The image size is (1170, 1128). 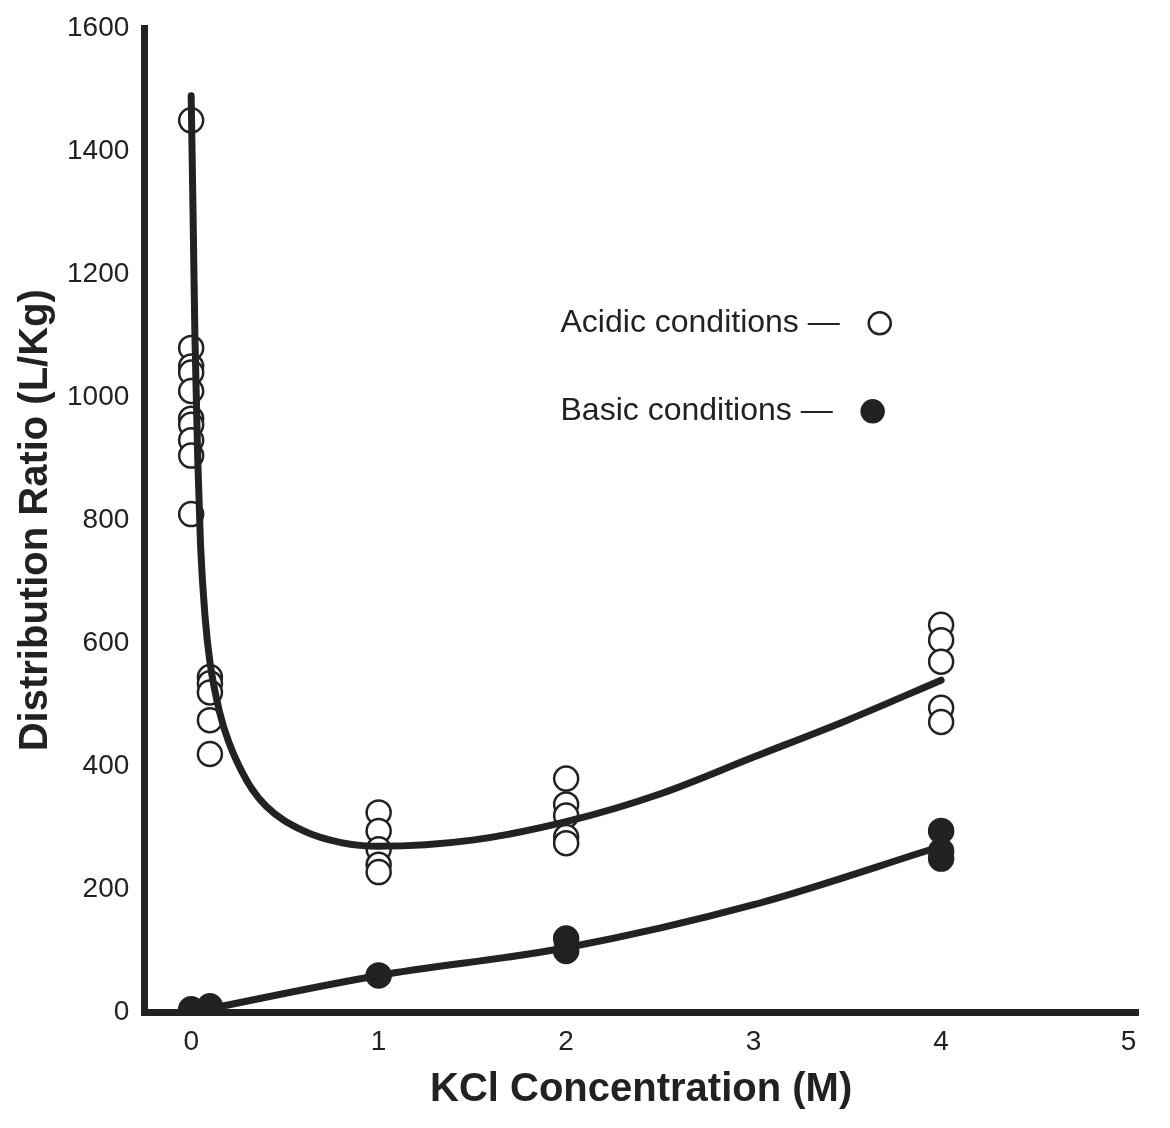 I want to click on x-tick-label: 4, so click(x=941, y=1040).